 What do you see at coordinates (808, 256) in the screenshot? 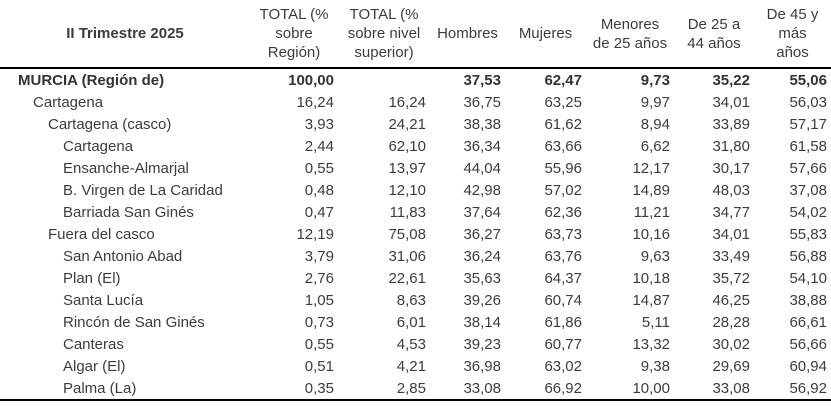
I see `cell-value: 56,88` at bounding box center [808, 256].